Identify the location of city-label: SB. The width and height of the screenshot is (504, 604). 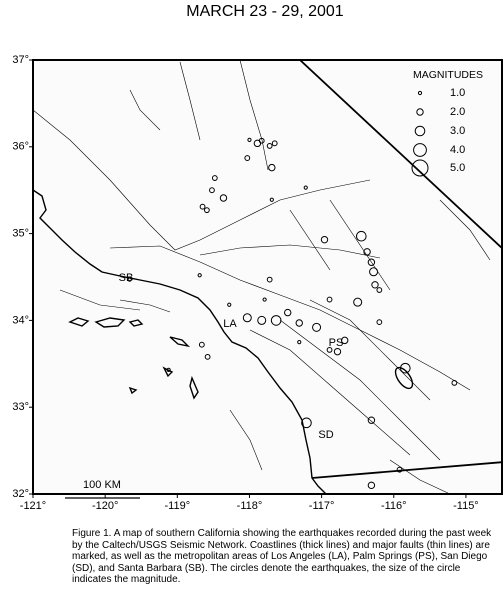
(126, 278).